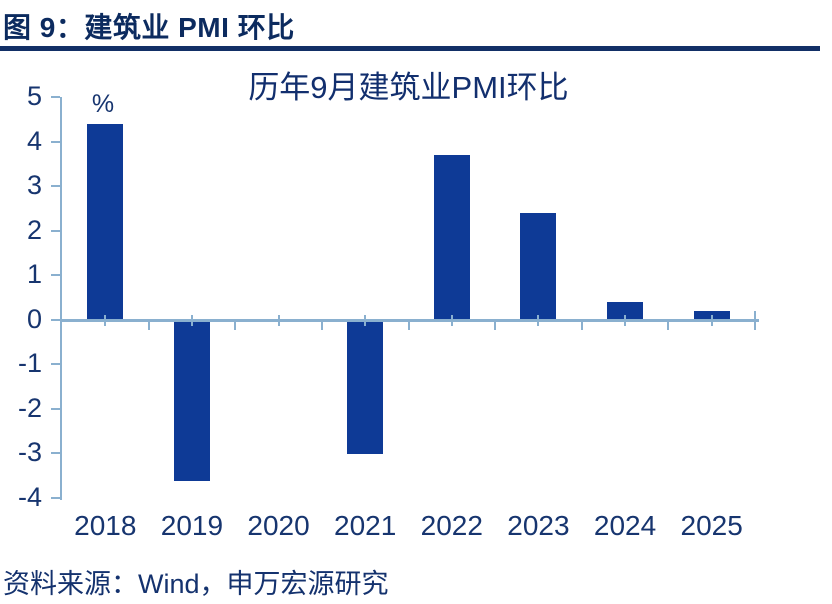 This screenshot has width=832, height=604. I want to click on y-tick-label: 4, so click(34, 140).